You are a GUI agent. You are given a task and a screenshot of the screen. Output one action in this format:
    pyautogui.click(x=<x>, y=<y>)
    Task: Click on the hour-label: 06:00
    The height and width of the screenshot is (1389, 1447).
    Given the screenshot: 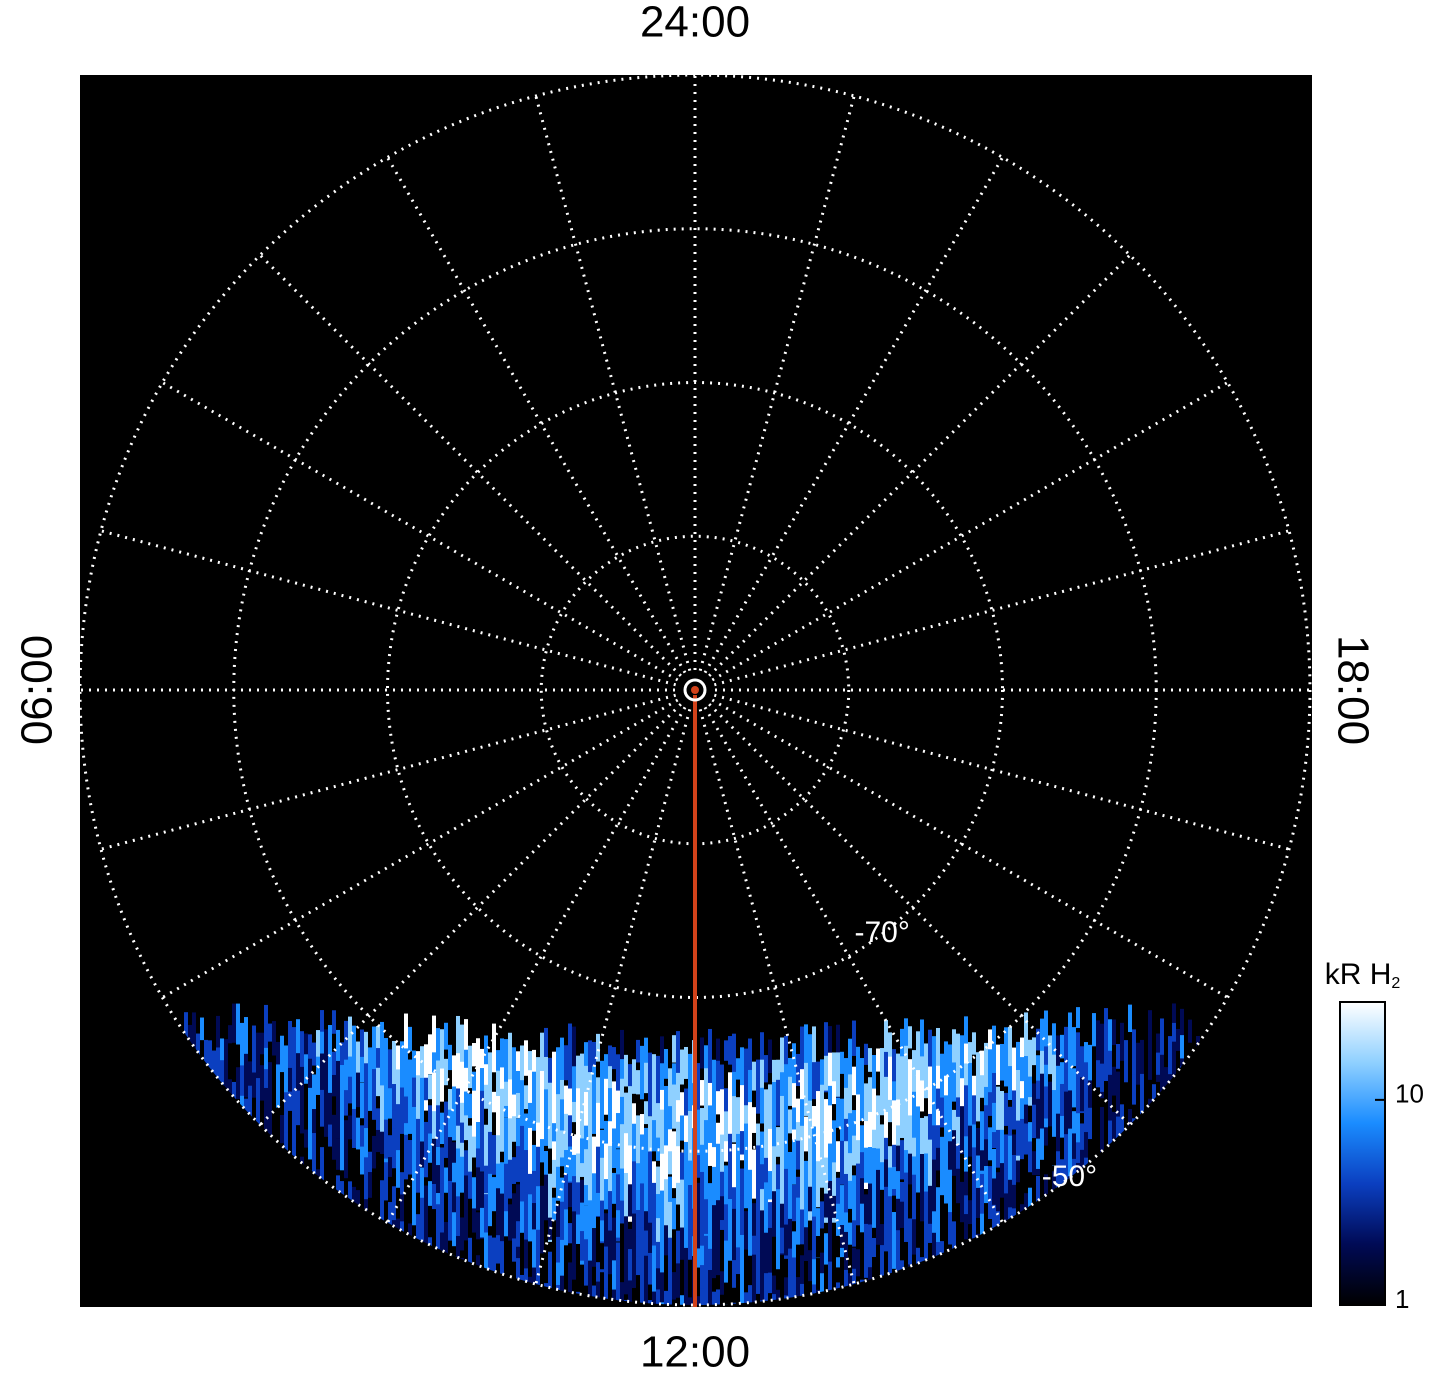 What is the action you would take?
    pyautogui.click(x=37, y=690)
    